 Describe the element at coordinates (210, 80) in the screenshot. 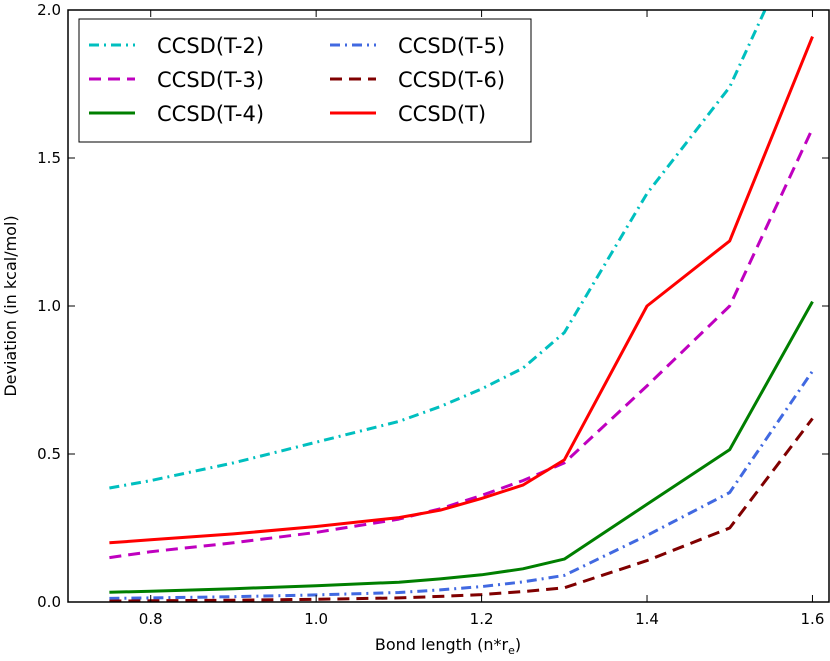

I see `legend-label: CCSD(T-3)` at that location.